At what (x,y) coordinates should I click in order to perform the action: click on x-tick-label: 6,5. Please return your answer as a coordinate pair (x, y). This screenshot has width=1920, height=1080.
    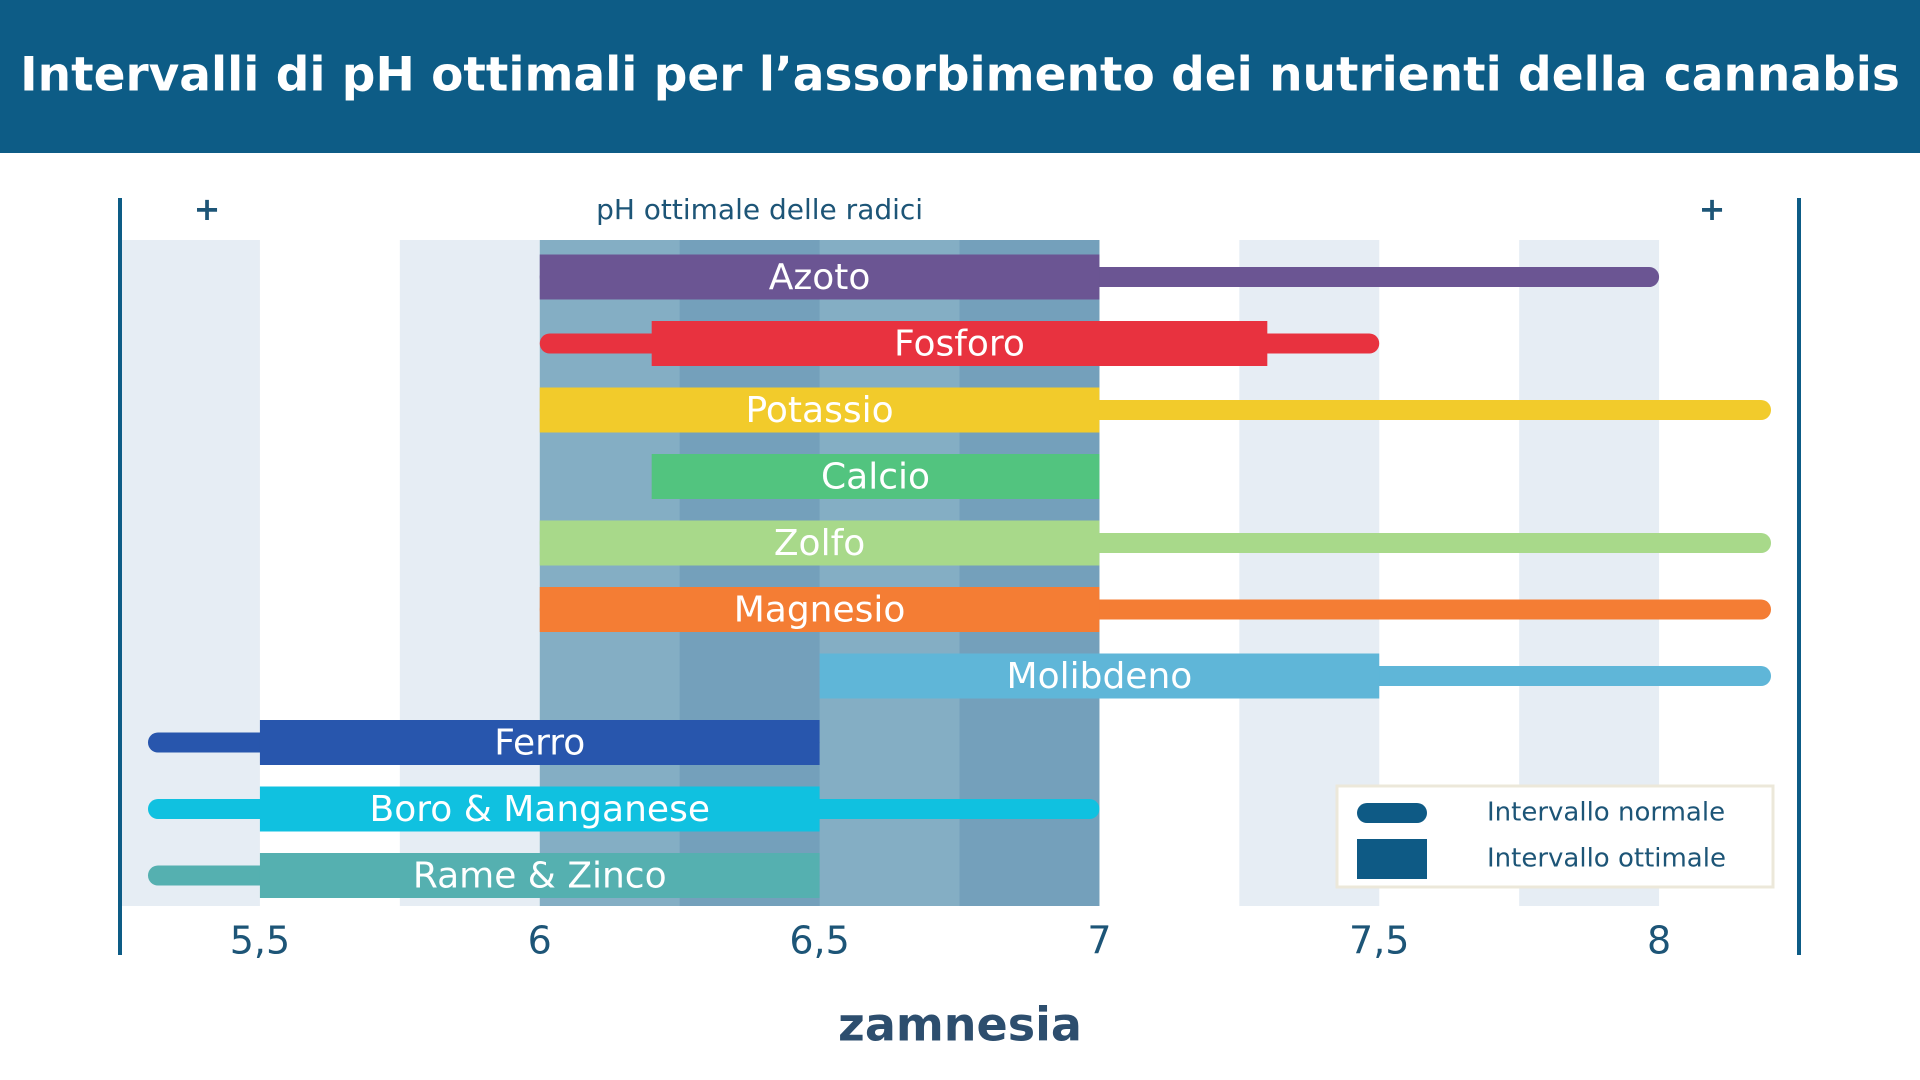
    Looking at the image, I should click on (819, 941).